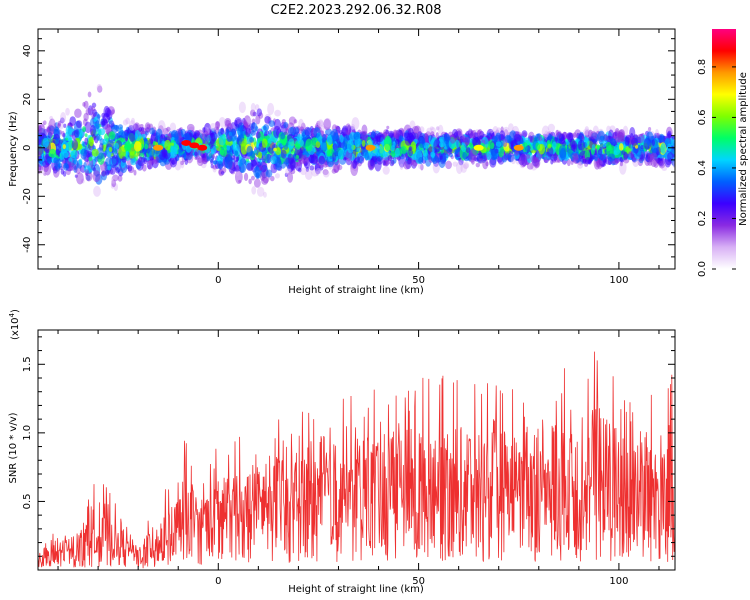 The height and width of the screenshot is (600, 750). Describe the element at coordinates (12, 314) in the screenshot. I see `snr-multiplier-exp: 4` at that location.